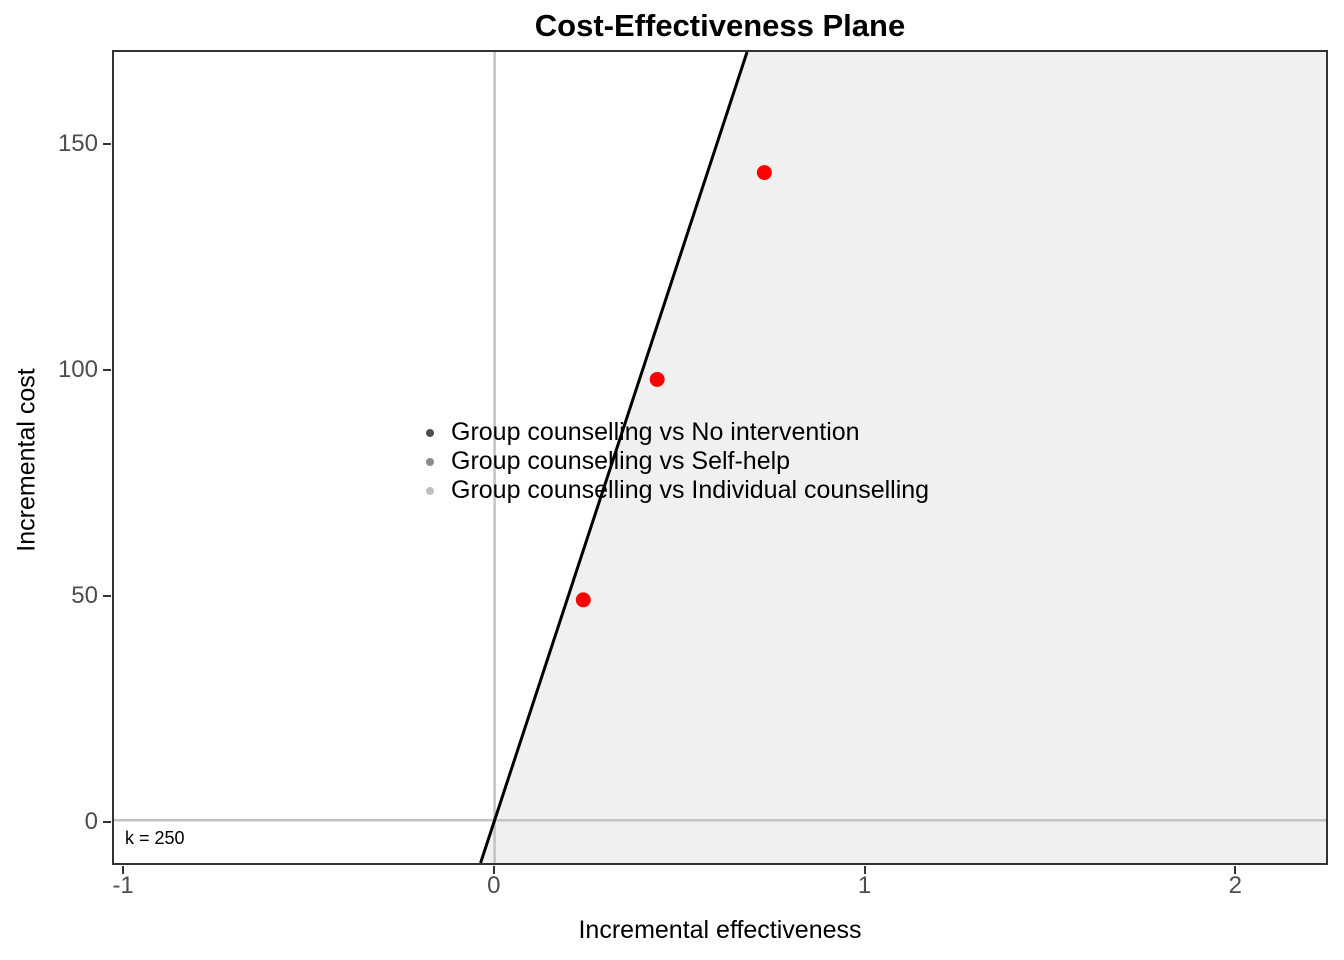 The width and height of the screenshot is (1344, 960). I want to click on x-tick-label: 0, so click(494, 885).